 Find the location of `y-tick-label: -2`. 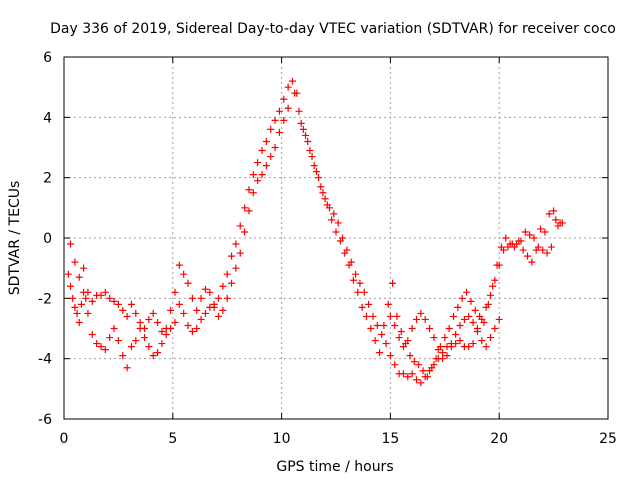

y-tick-label: -2 is located at coordinates (45, 299).